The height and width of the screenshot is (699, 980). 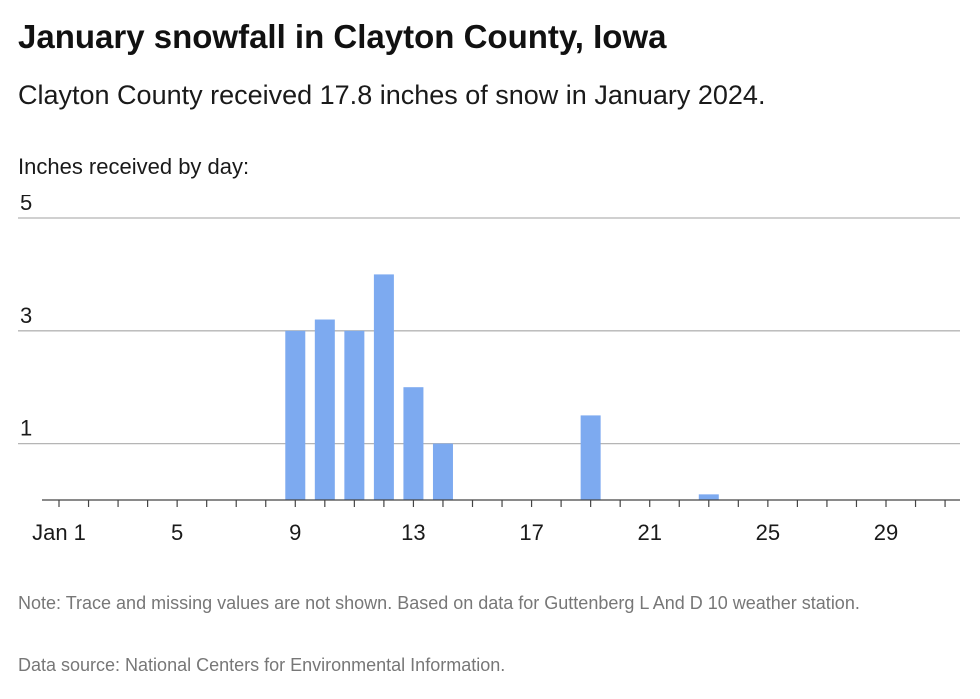 What do you see at coordinates (502, 387) in the screenshot?
I see `bars` at bounding box center [502, 387].